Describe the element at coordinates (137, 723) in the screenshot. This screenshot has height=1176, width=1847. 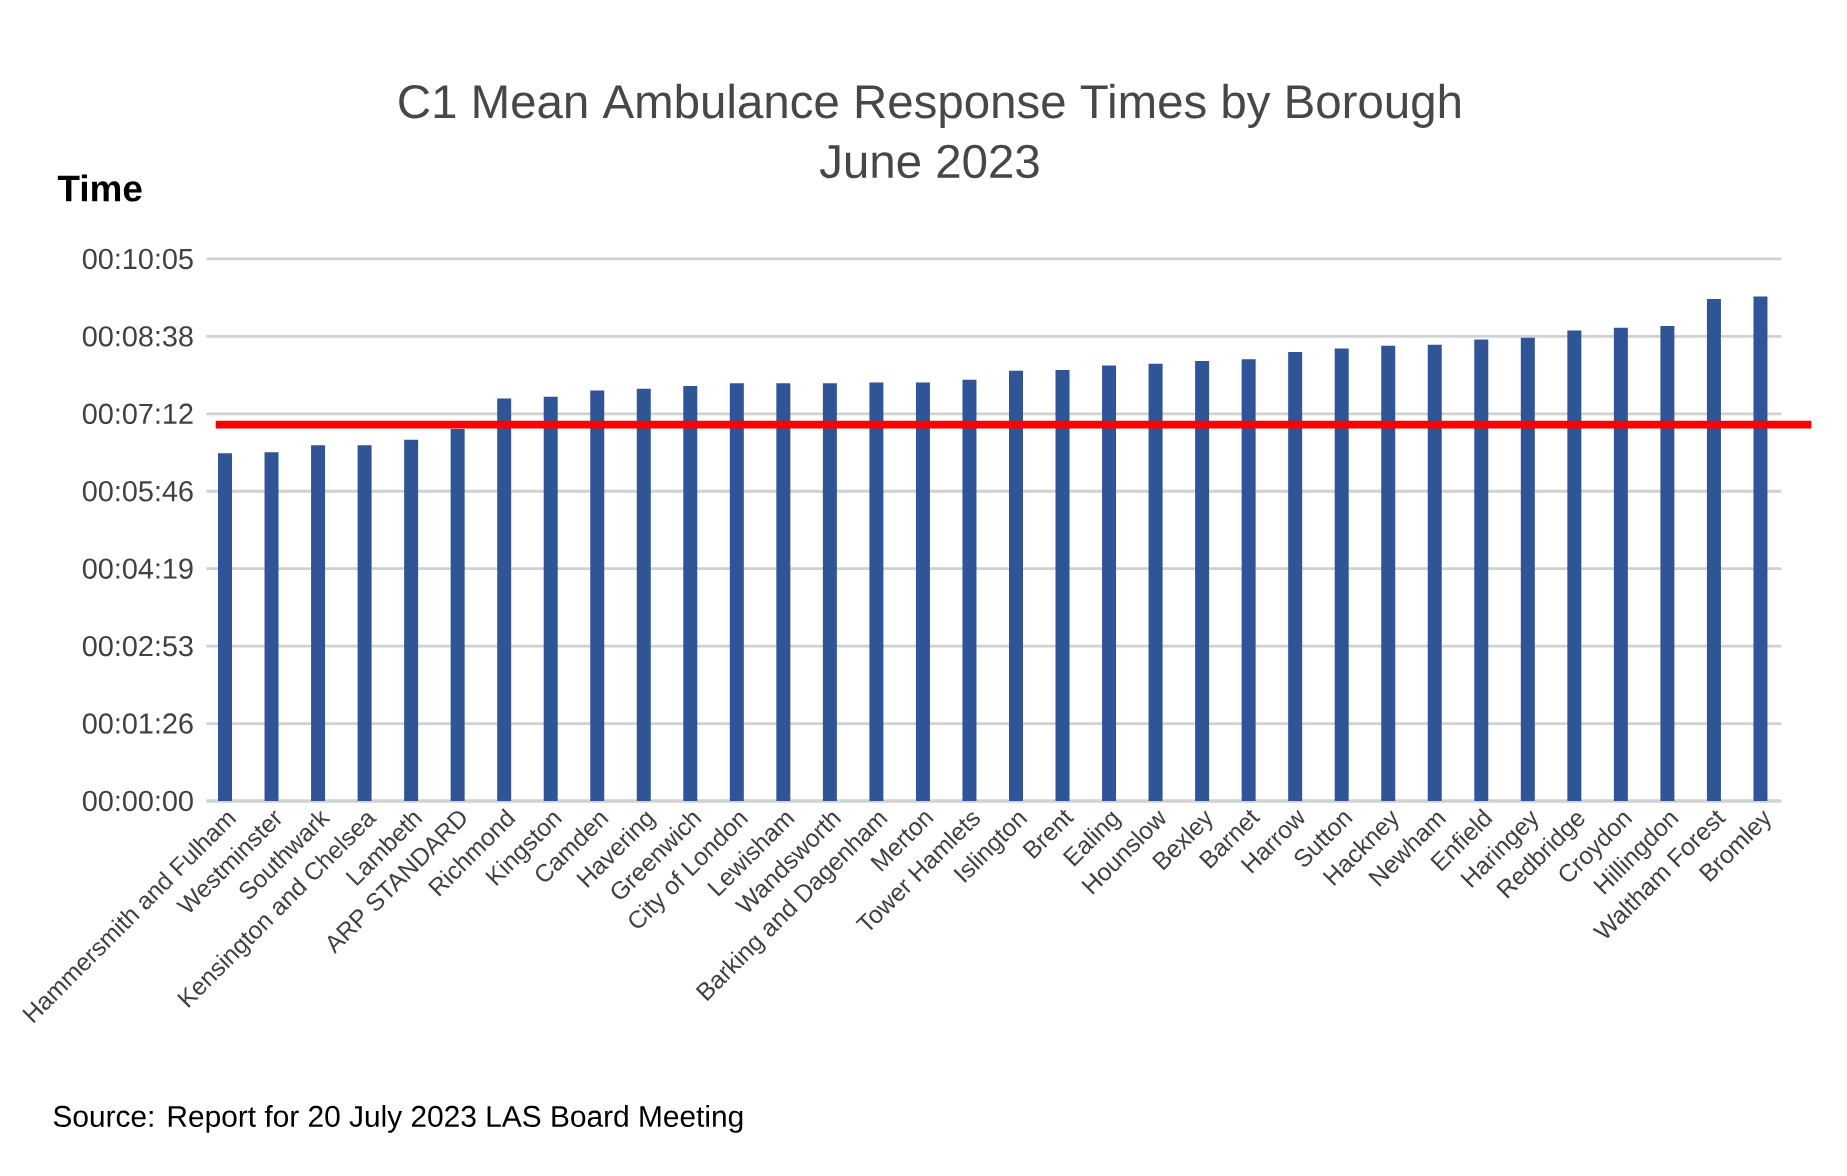
I see `y-tick-label: 00:01:26` at that location.